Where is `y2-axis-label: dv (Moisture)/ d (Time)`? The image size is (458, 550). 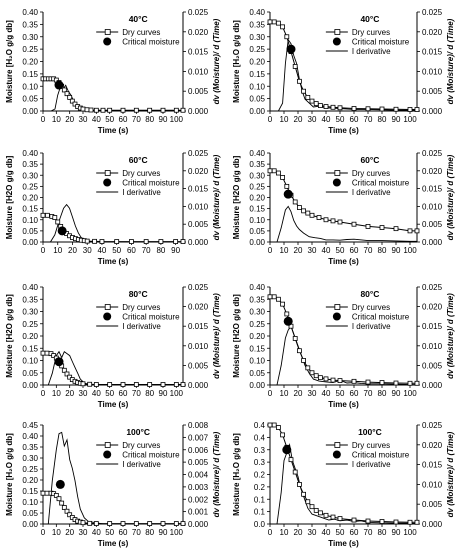 y2-axis-label: dv (Moisture)/ d (Time) is located at coordinates (450, 197).